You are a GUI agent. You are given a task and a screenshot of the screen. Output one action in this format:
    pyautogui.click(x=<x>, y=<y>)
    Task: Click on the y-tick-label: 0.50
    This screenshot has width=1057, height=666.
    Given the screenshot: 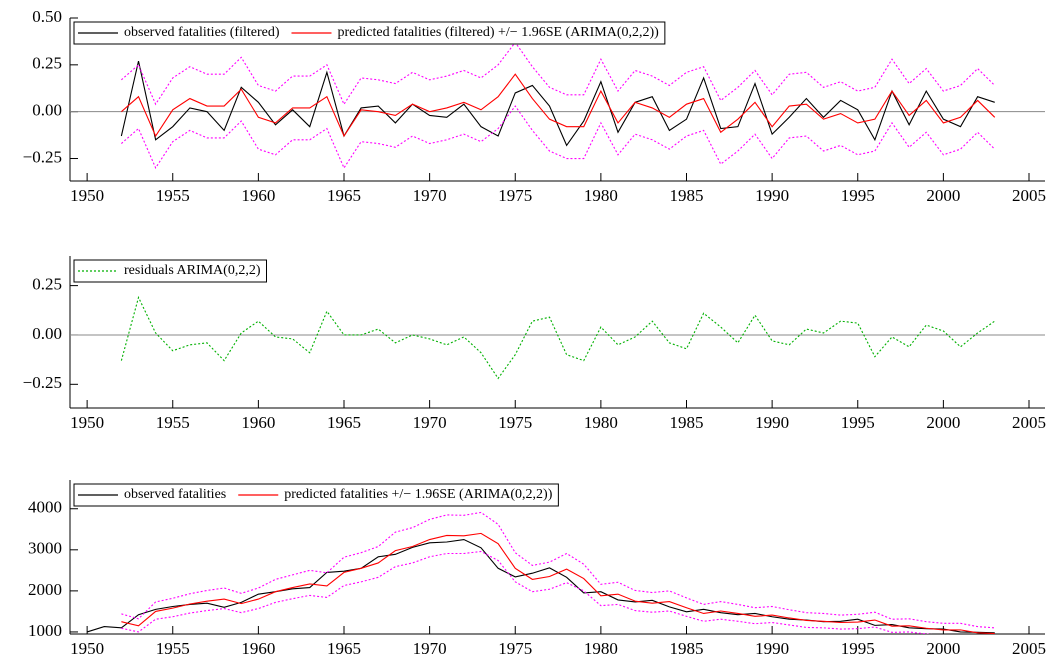 What is the action you would take?
    pyautogui.click(x=47, y=16)
    